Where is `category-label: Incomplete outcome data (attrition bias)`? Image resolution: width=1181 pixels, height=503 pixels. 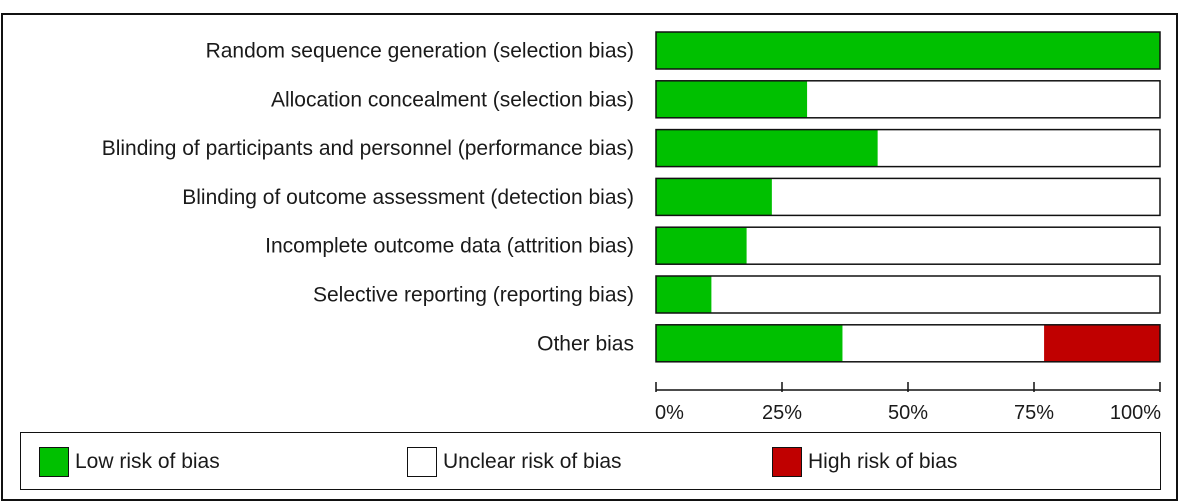
category-label: Incomplete outcome data (attrition bias) is located at coordinates (449, 246).